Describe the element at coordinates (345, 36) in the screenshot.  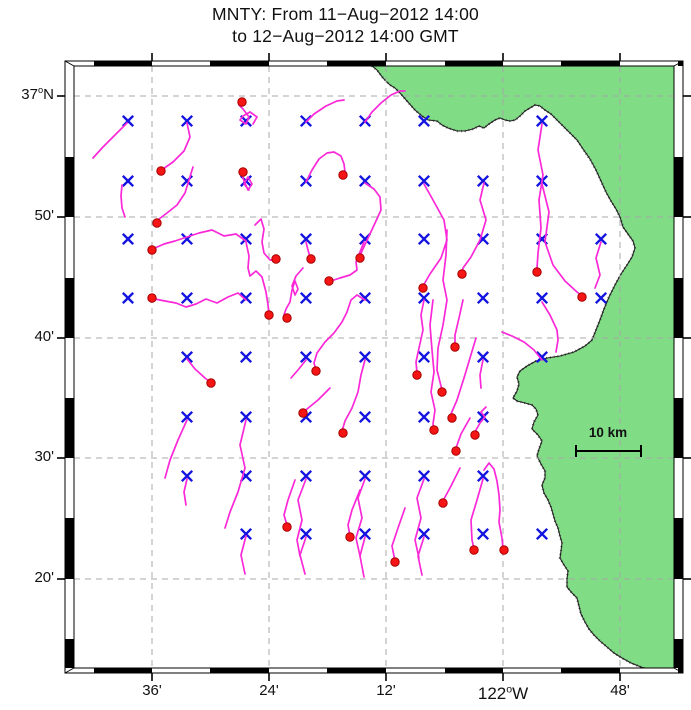
I see `plot-title-line-2: to 12−Aug−2012 14:00 GMT` at that location.